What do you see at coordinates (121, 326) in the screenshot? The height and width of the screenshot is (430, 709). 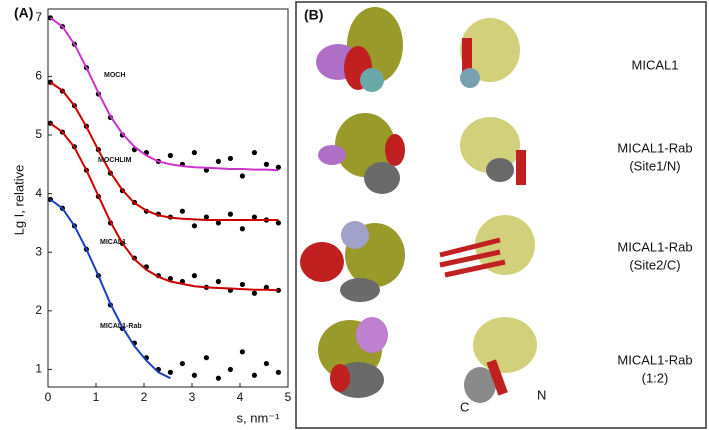 I see `curve-label: MICAL1-Rab` at bounding box center [121, 326].